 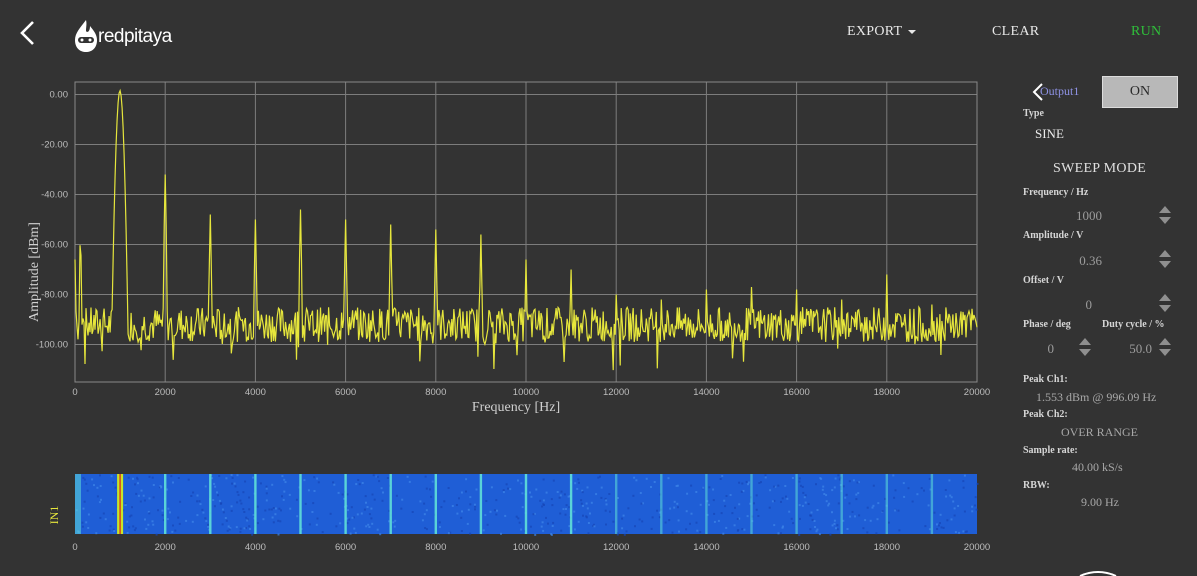 I want to click on waterfall-x-tick-label: 20000, so click(x=977, y=547).